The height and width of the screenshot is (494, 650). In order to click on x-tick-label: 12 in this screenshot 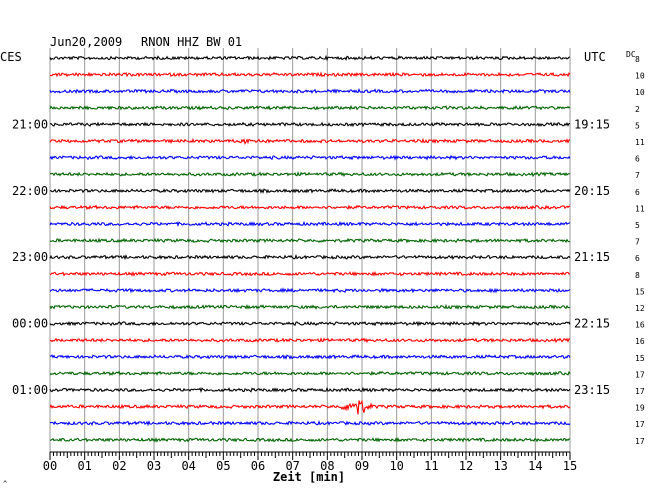, I will do `click(466, 466)`.